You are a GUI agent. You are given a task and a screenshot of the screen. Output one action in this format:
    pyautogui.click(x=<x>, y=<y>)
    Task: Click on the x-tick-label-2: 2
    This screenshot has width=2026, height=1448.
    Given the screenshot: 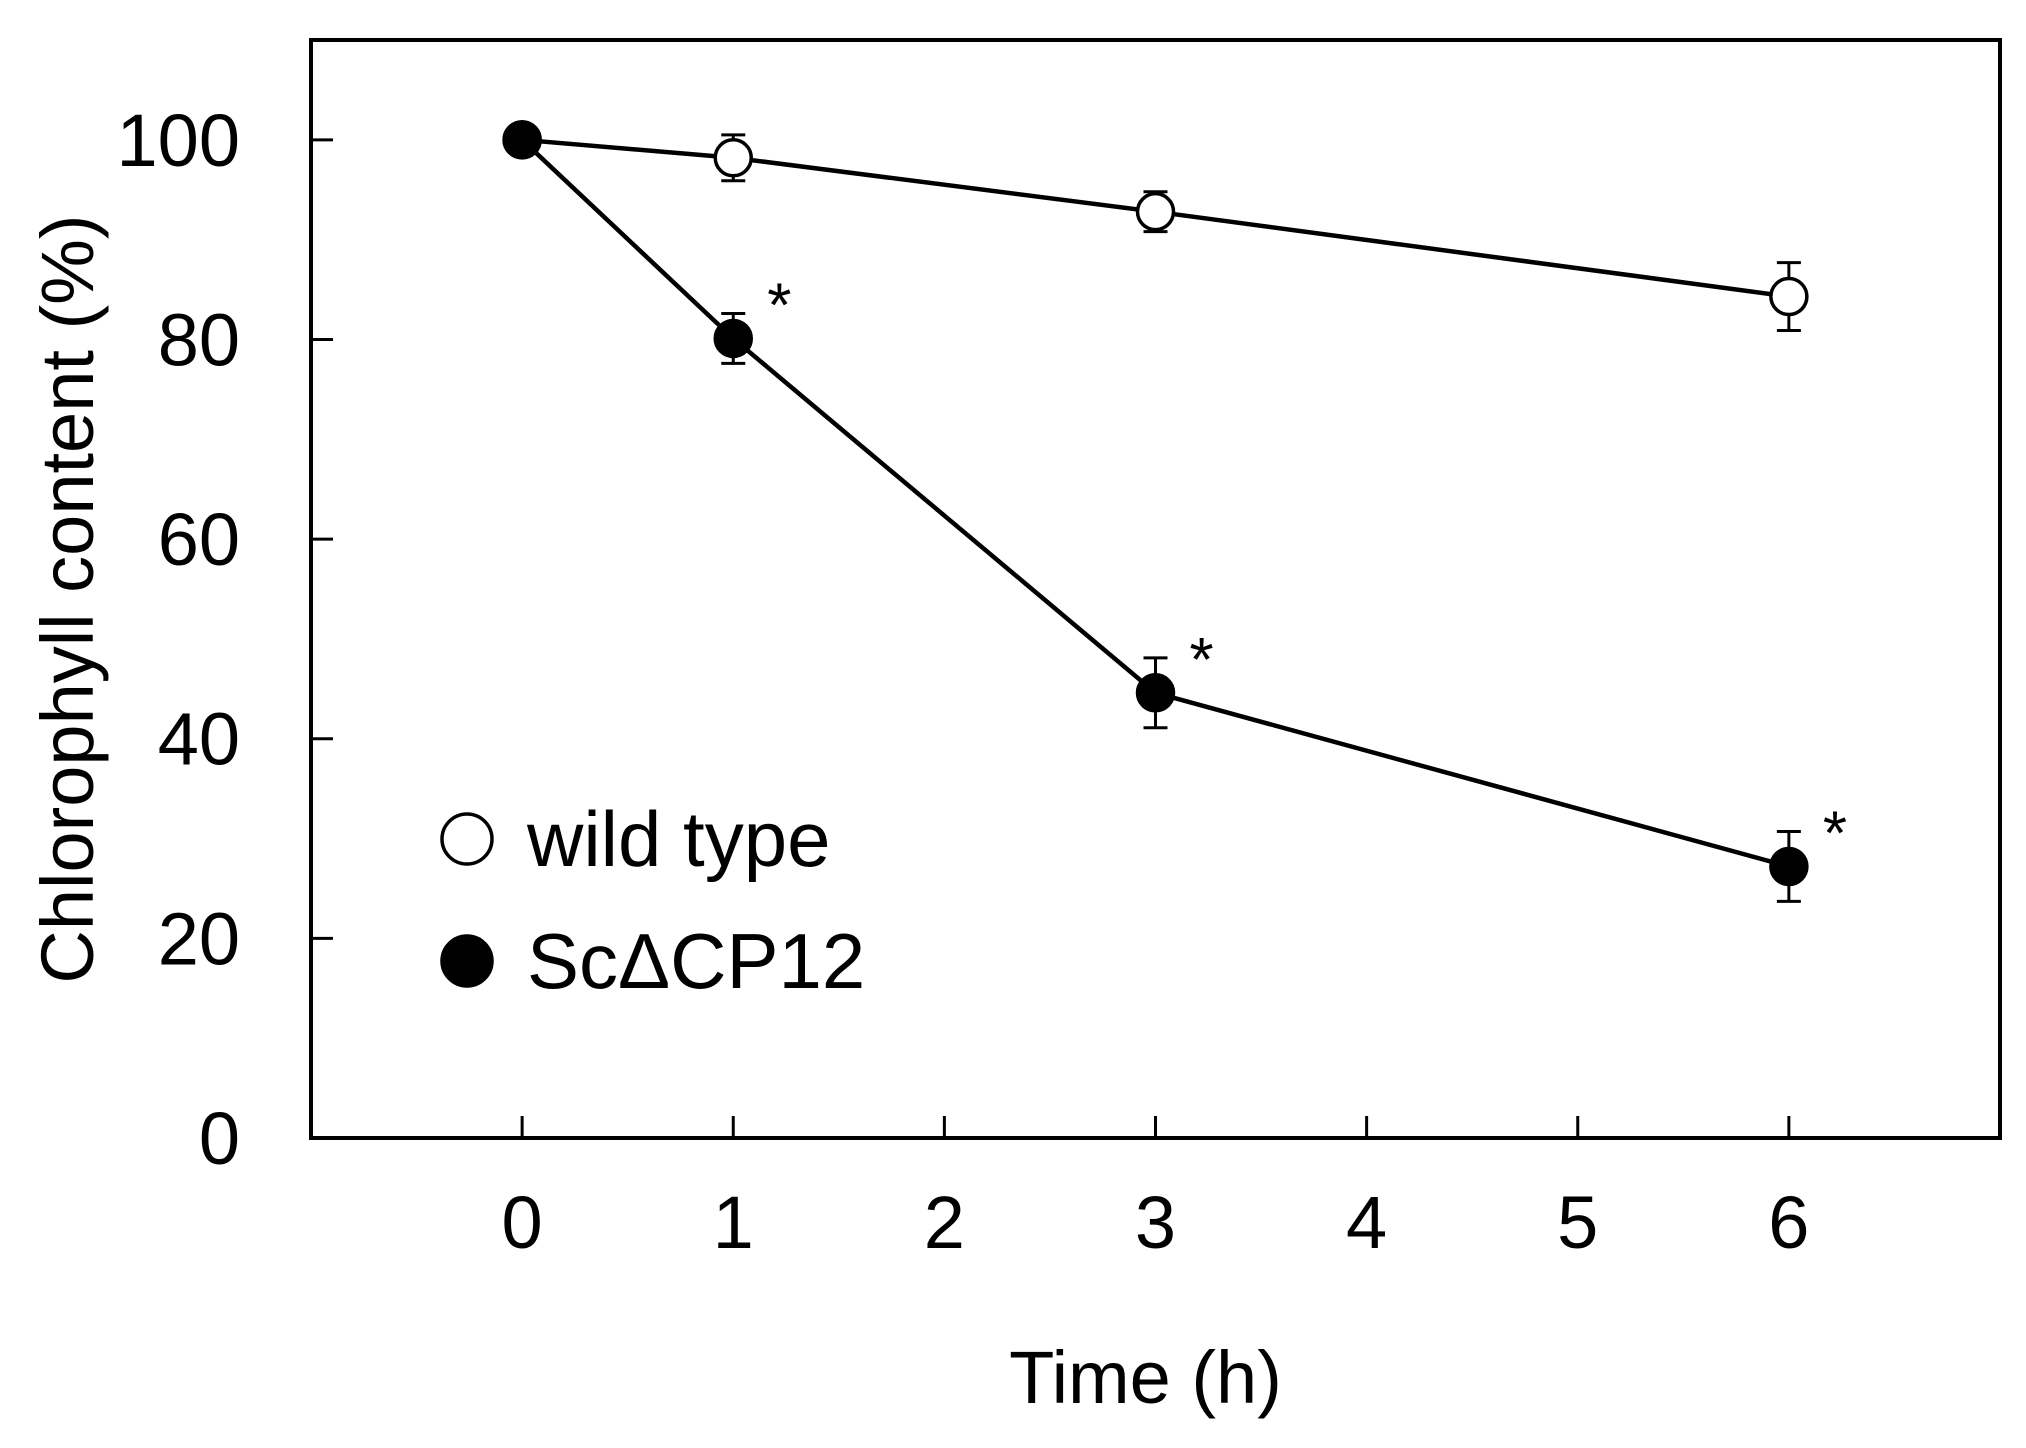 What is the action you would take?
    pyautogui.click(x=944, y=1222)
    